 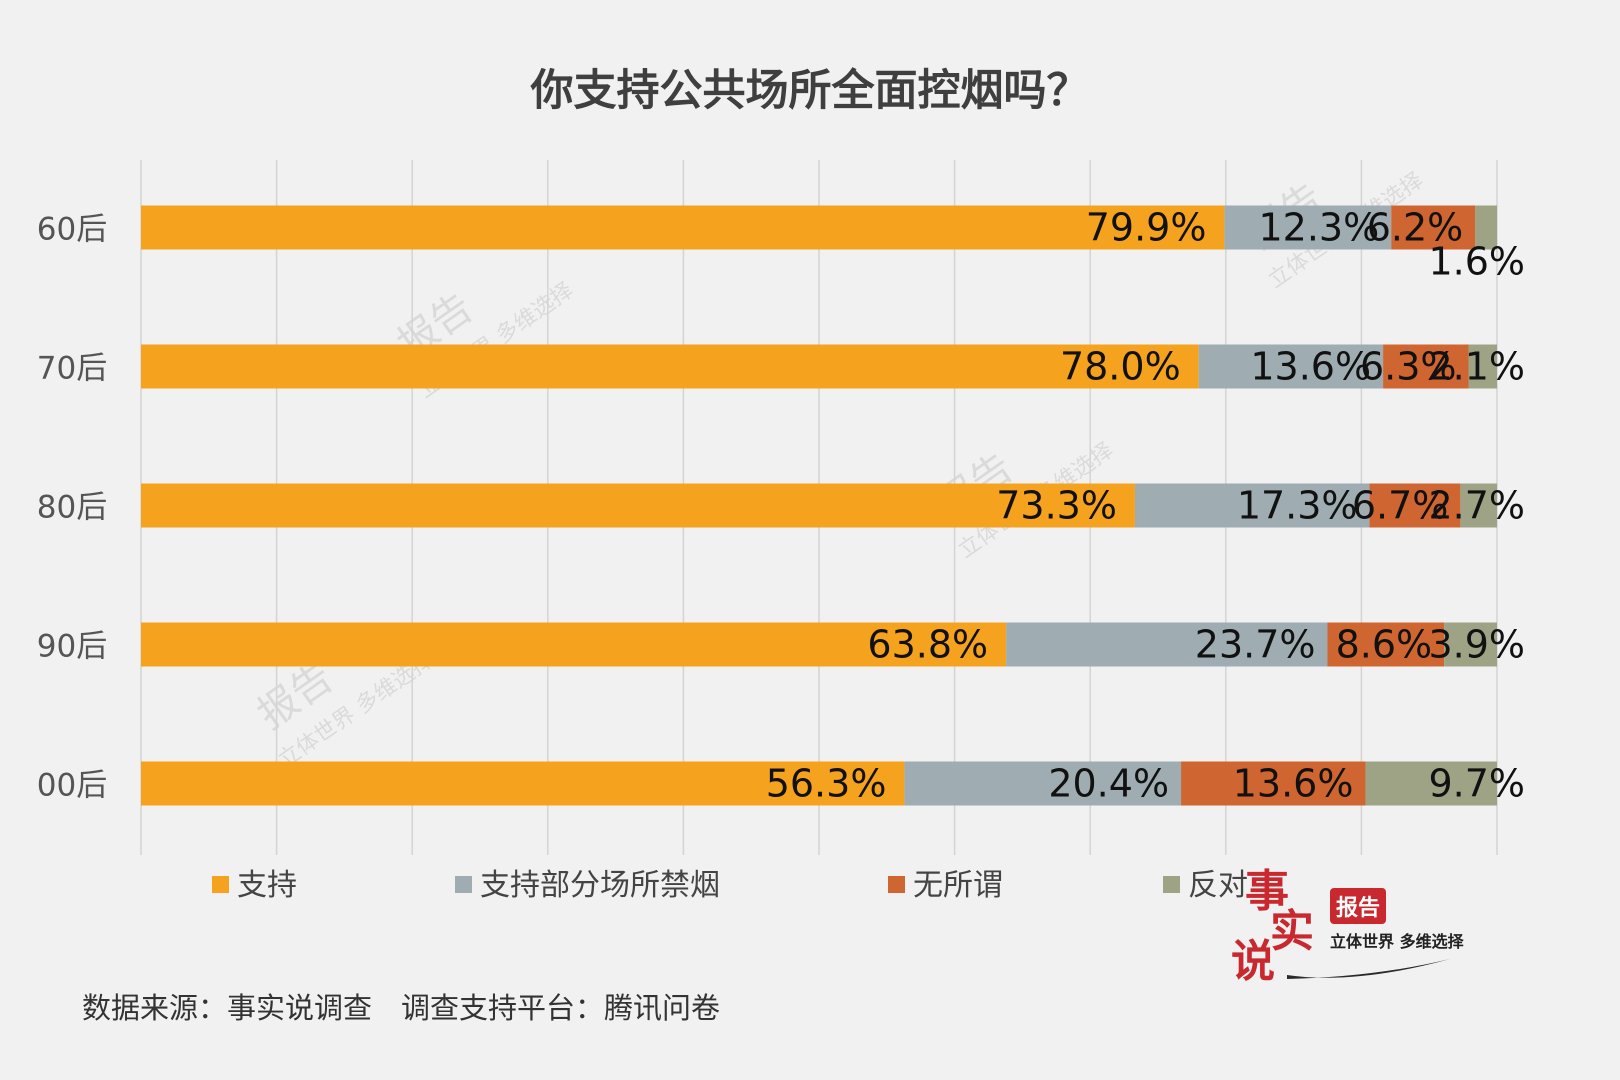 I want to click on data-label: 20.4%, so click(x=1108, y=784).